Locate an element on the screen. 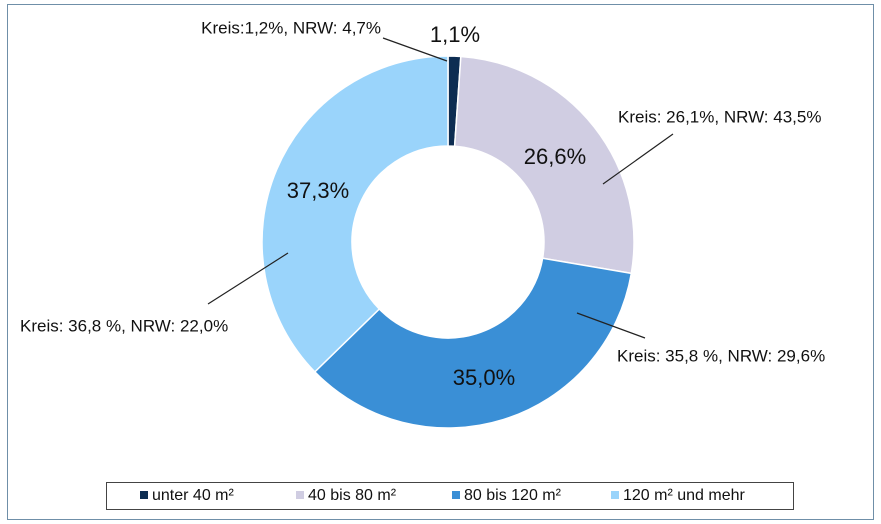 The image size is (881, 524). value-label: 37,3% is located at coordinates (318, 190).